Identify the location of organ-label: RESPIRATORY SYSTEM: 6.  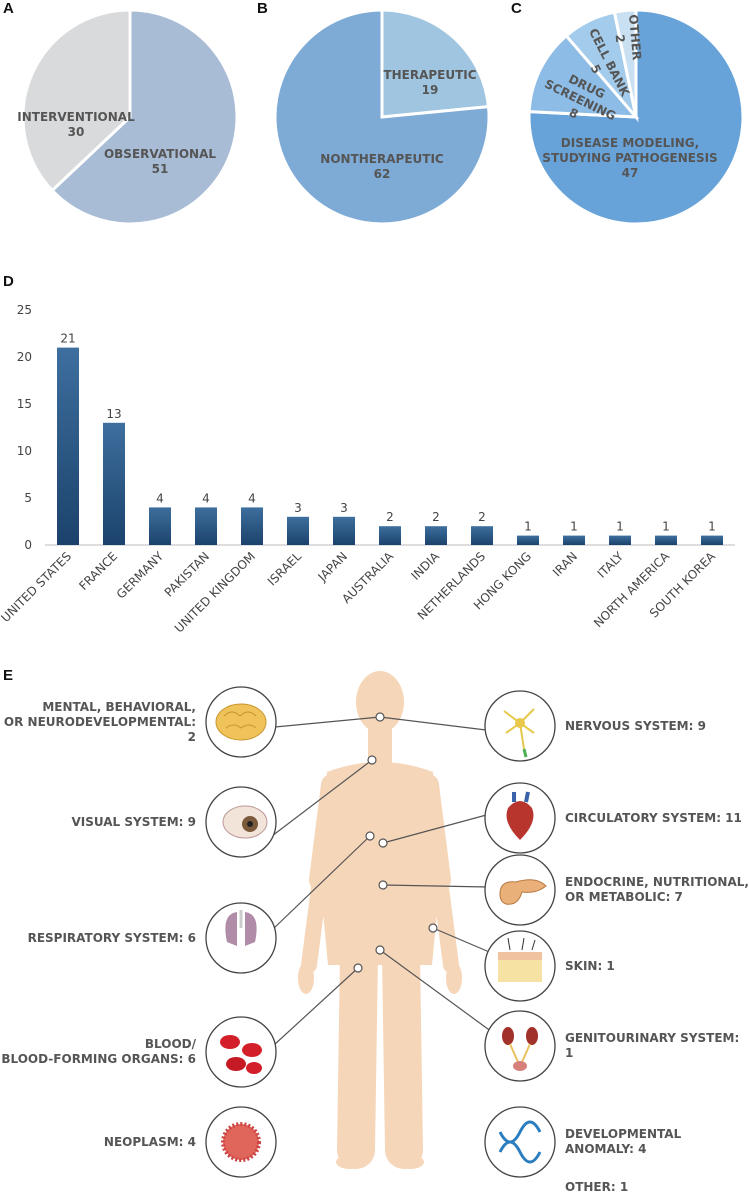
(111, 937).